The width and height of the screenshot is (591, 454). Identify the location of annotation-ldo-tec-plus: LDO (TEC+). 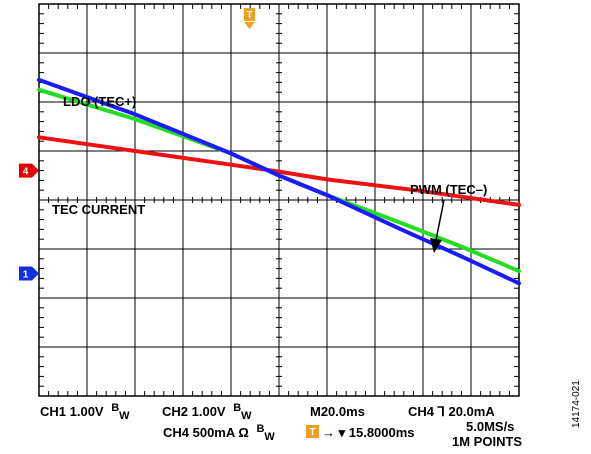
(99, 101).